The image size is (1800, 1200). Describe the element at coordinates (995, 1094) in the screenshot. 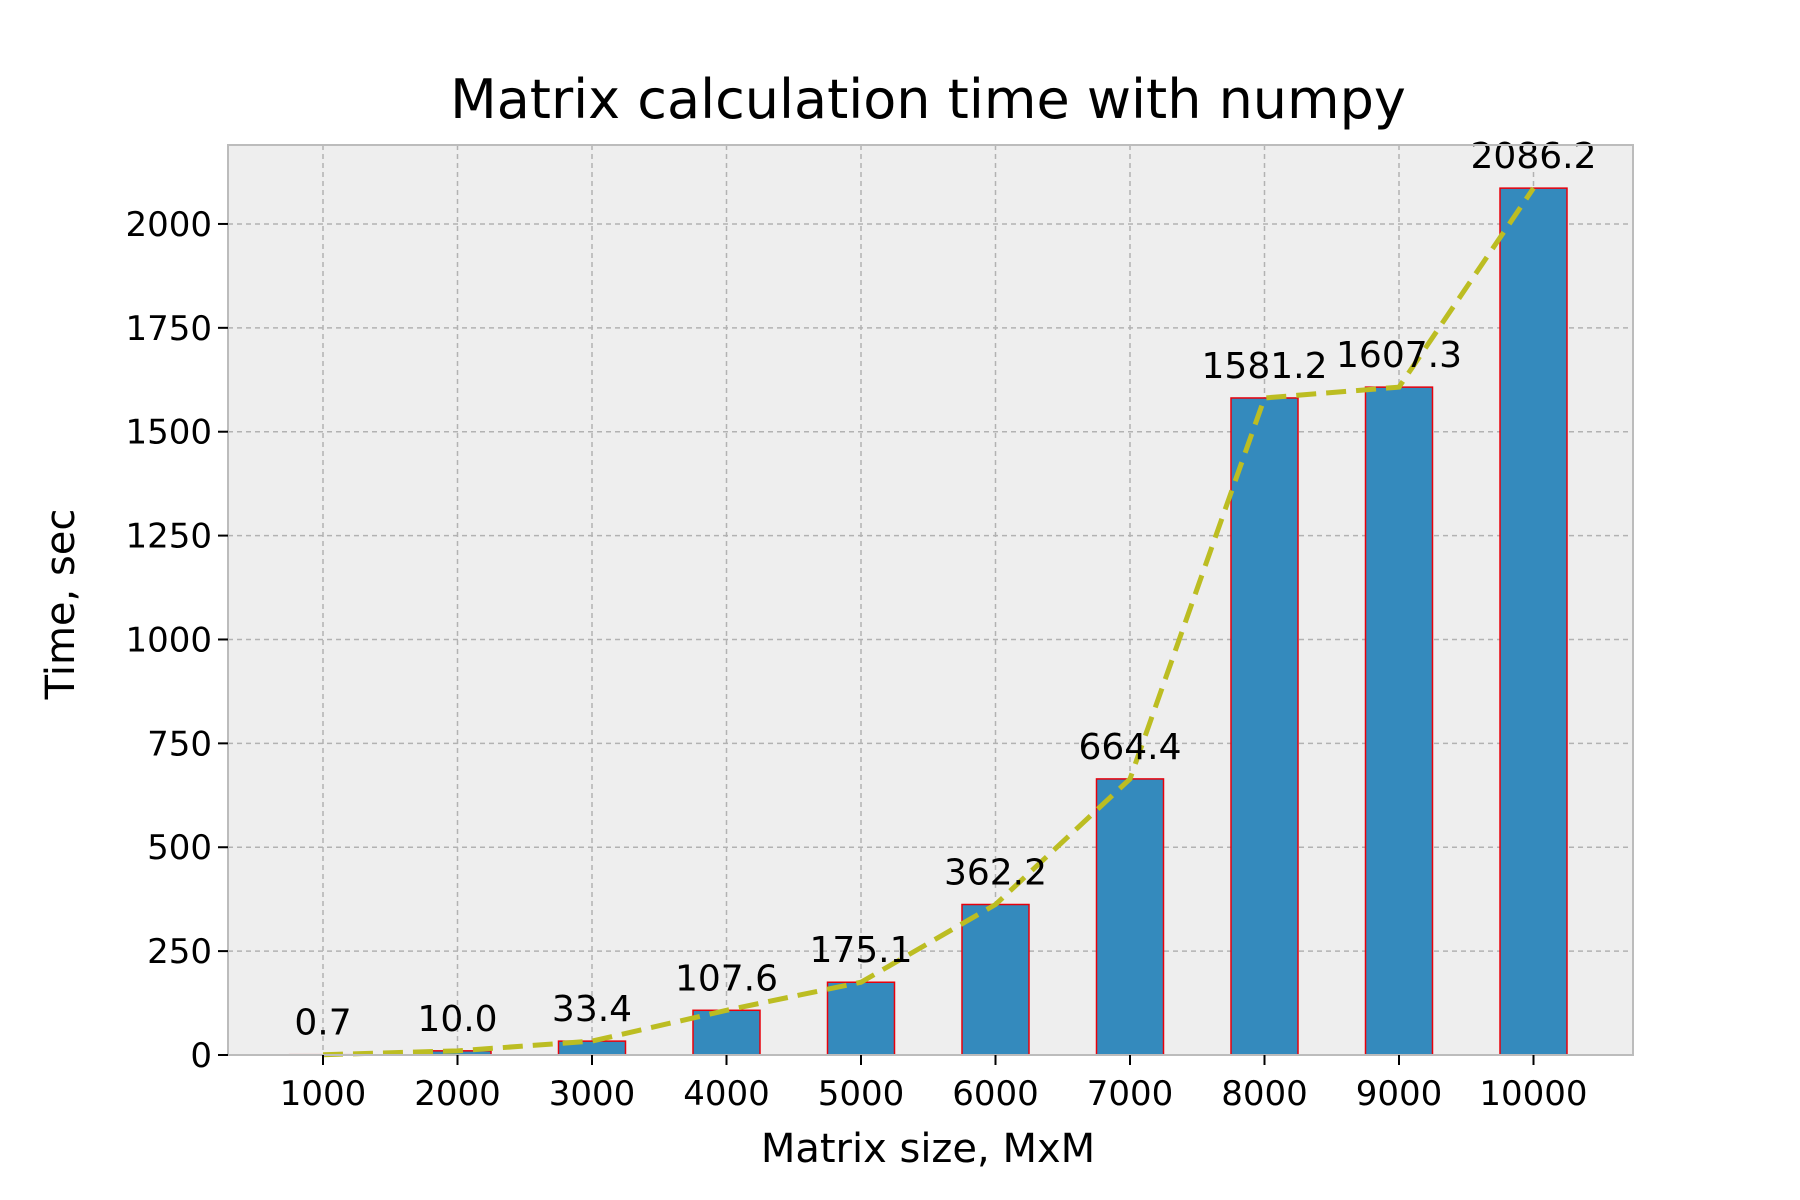

I see `x-tick-label: 6000` at that location.